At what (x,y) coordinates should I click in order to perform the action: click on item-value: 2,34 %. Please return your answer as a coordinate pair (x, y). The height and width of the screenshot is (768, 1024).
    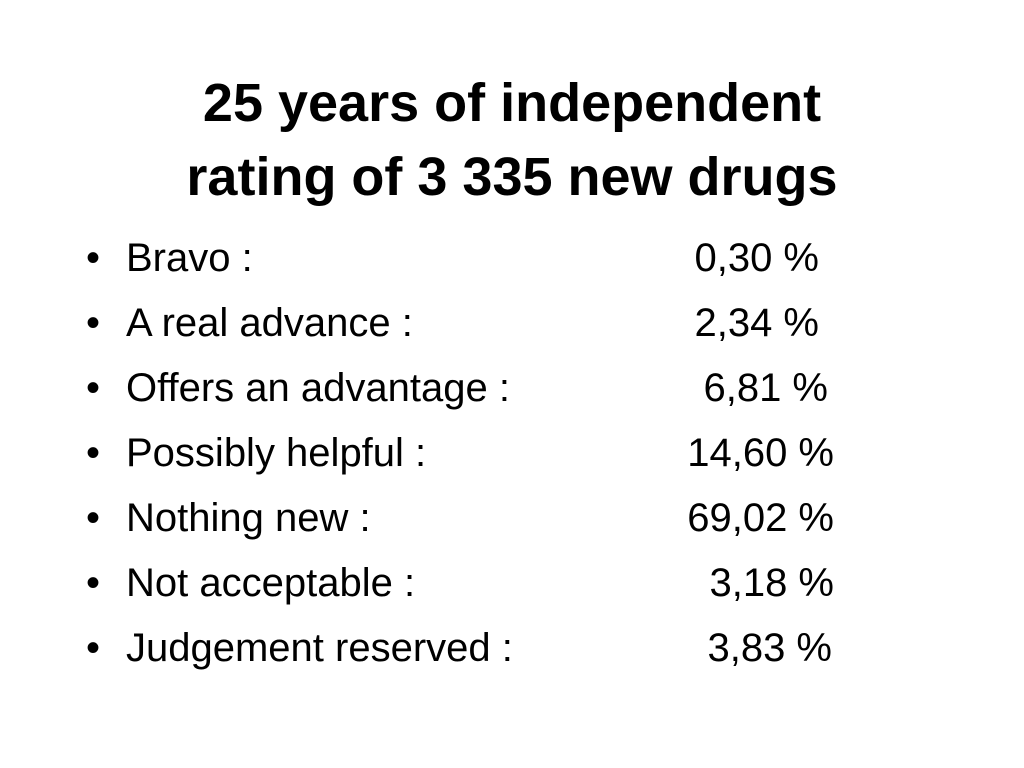
    Looking at the image, I should click on (756, 323).